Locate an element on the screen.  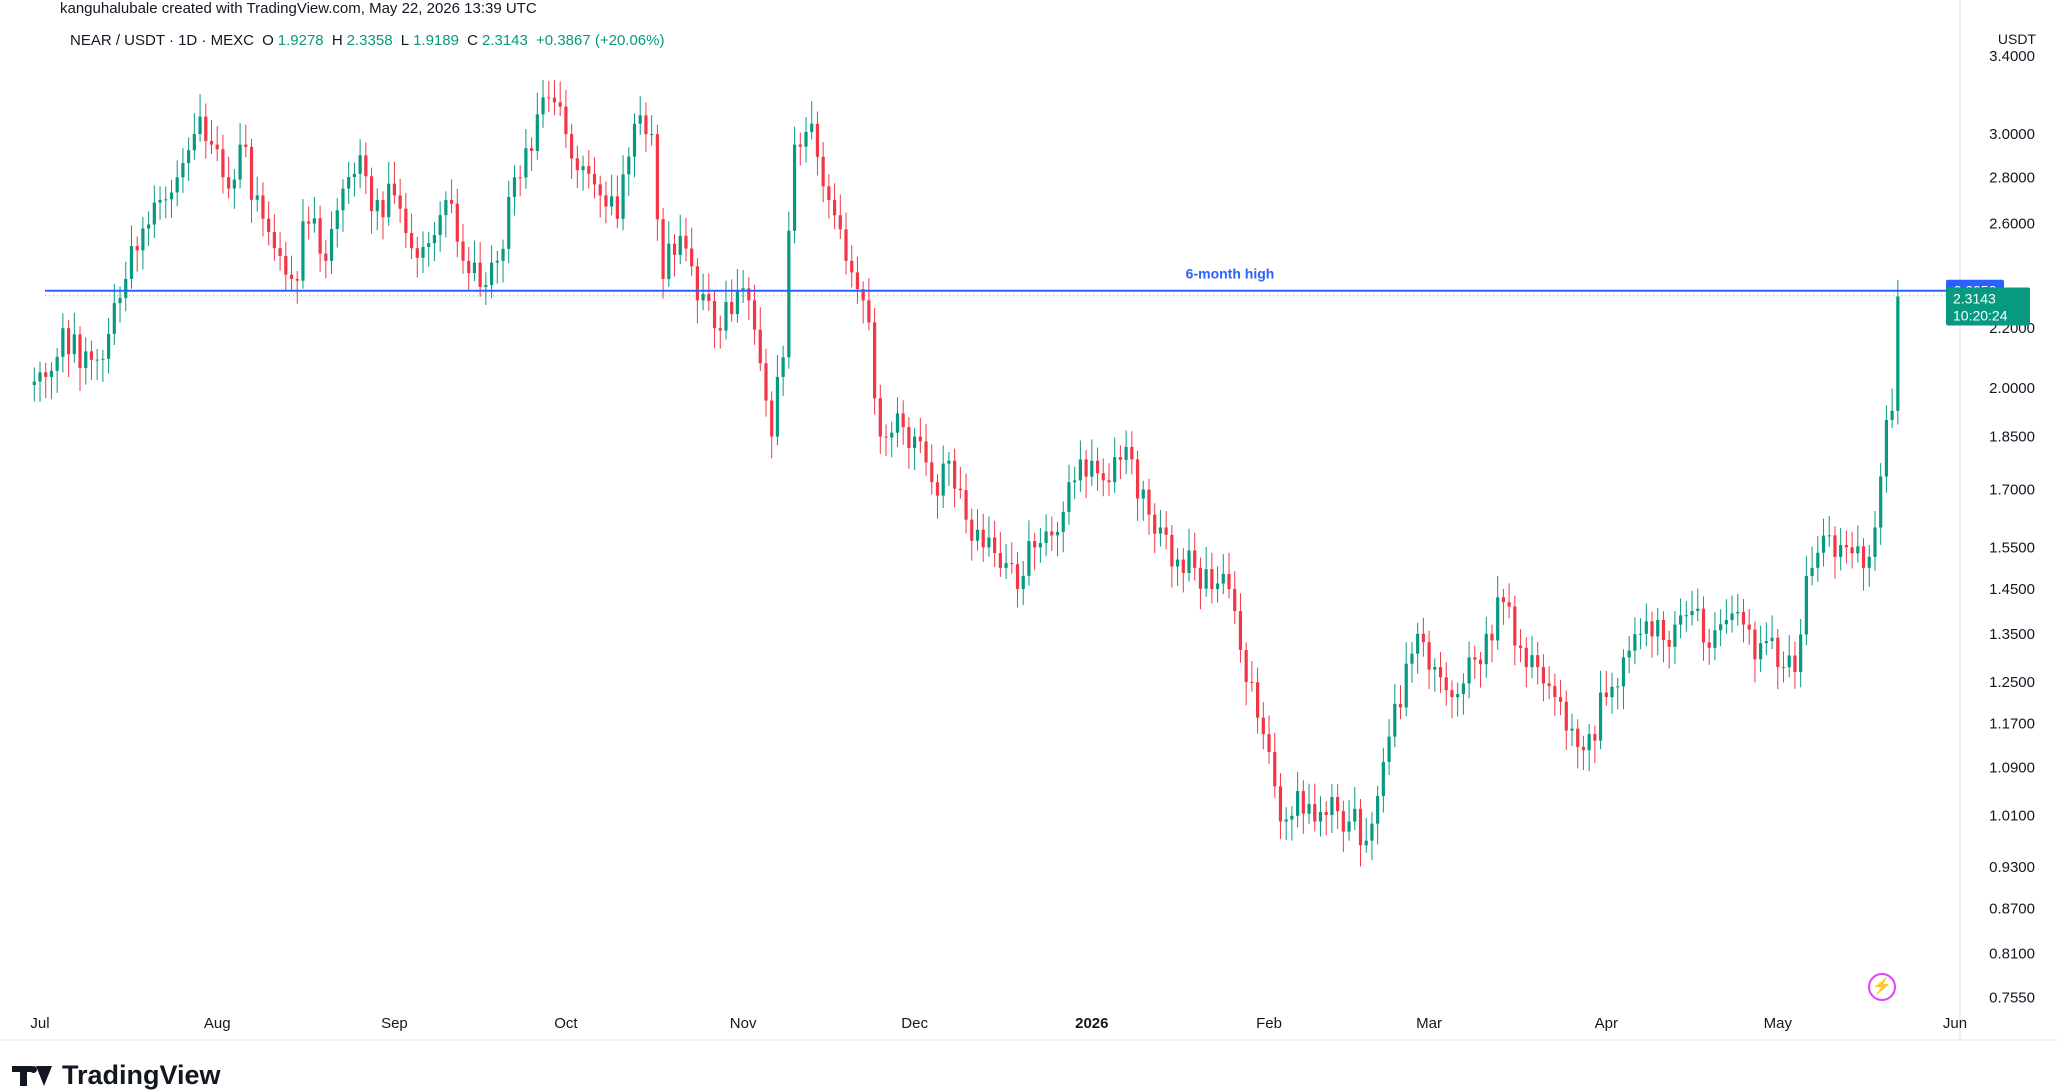
price-tick-label: 3.0000 is located at coordinates (2012, 134).